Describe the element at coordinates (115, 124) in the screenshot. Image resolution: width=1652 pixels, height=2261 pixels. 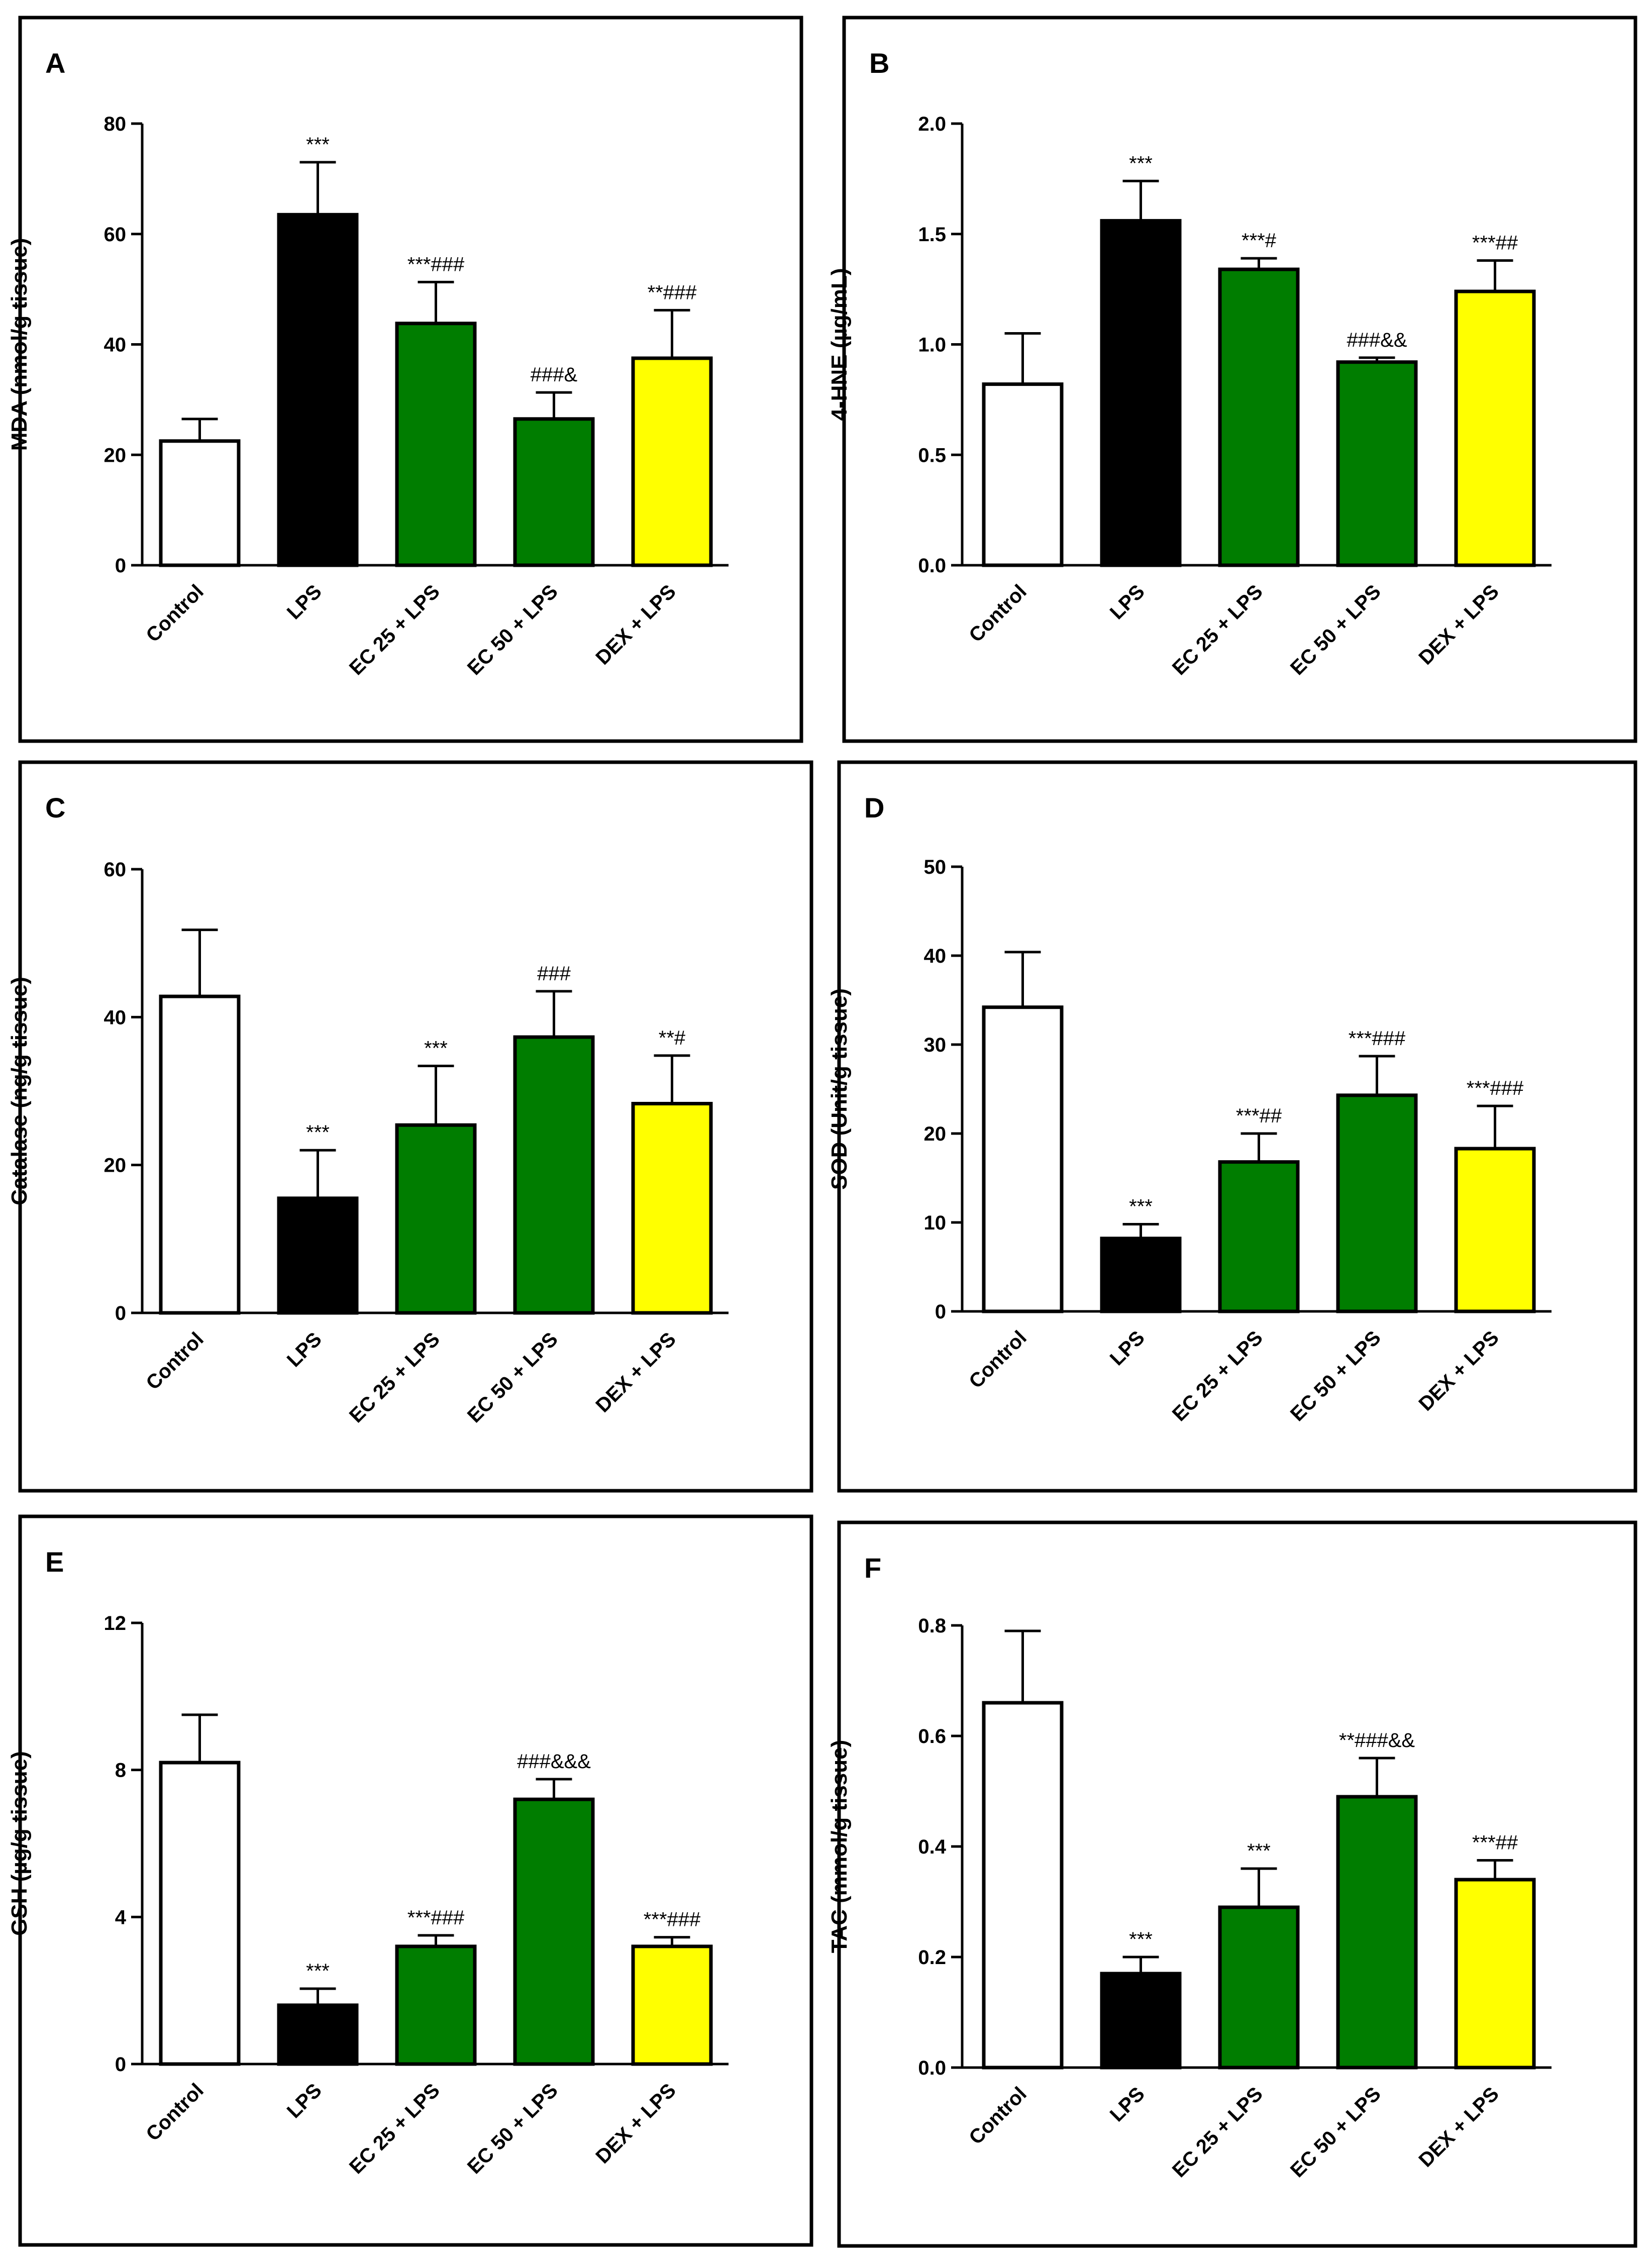
I see `y-tick-label: 80` at that location.